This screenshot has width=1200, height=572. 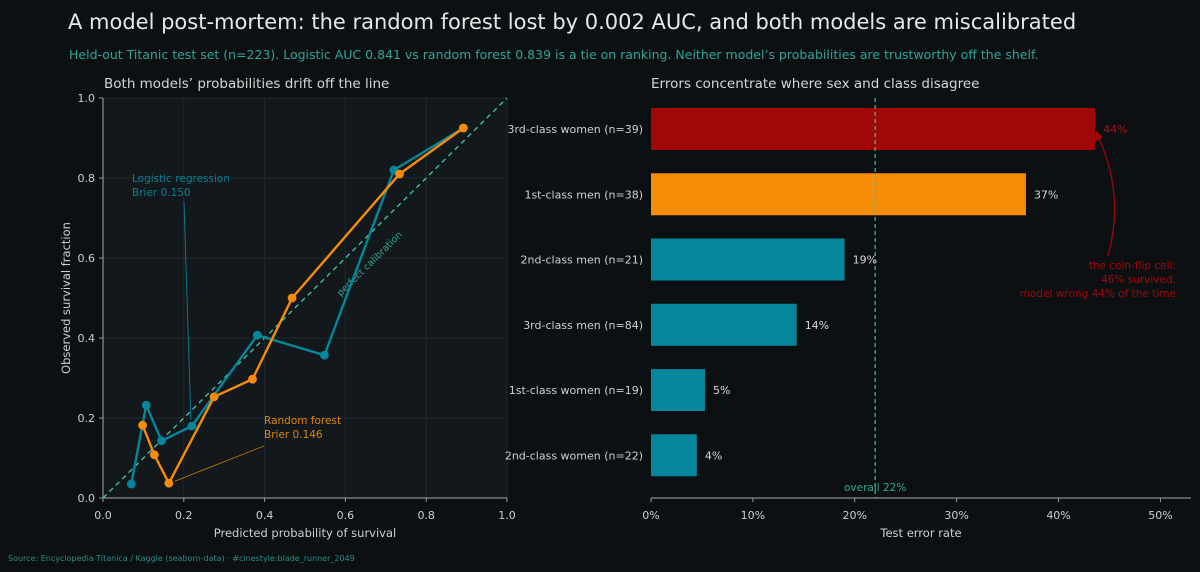 What do you see at coordinates (713, 455) in the screenshot?
I see `error-rate-value-label: 4%` at bounding box center [713, 455].